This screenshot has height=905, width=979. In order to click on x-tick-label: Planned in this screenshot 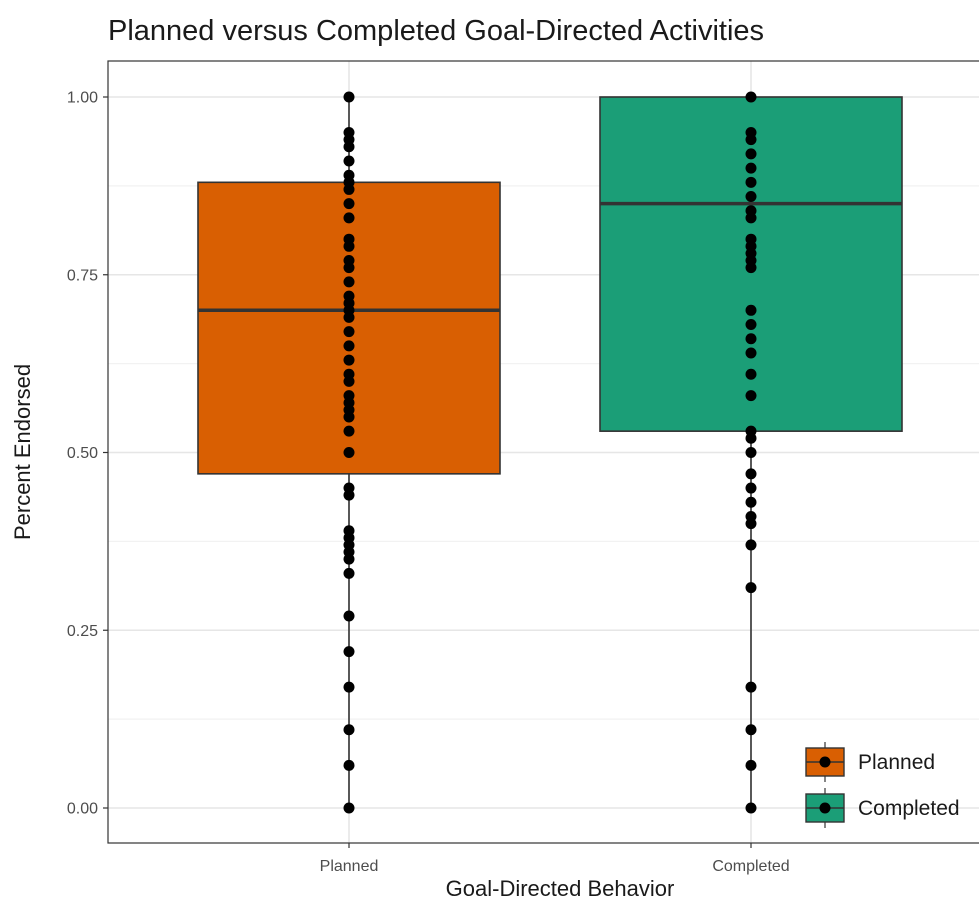, I will do `click(349, 866)`.